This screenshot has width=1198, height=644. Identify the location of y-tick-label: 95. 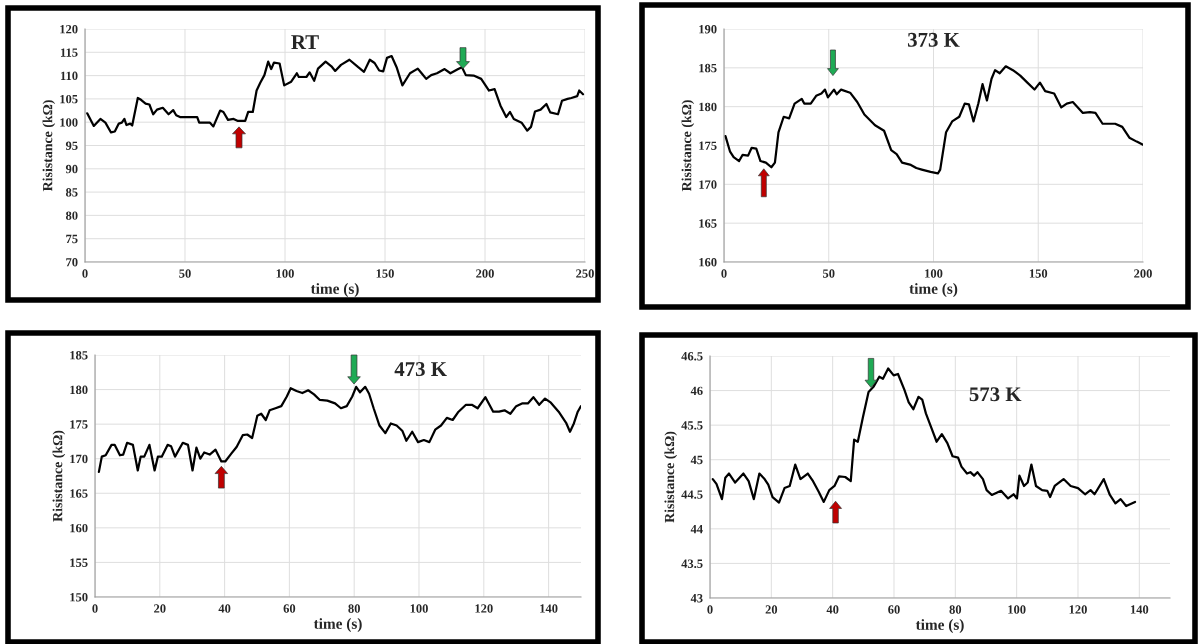
(71, 145).